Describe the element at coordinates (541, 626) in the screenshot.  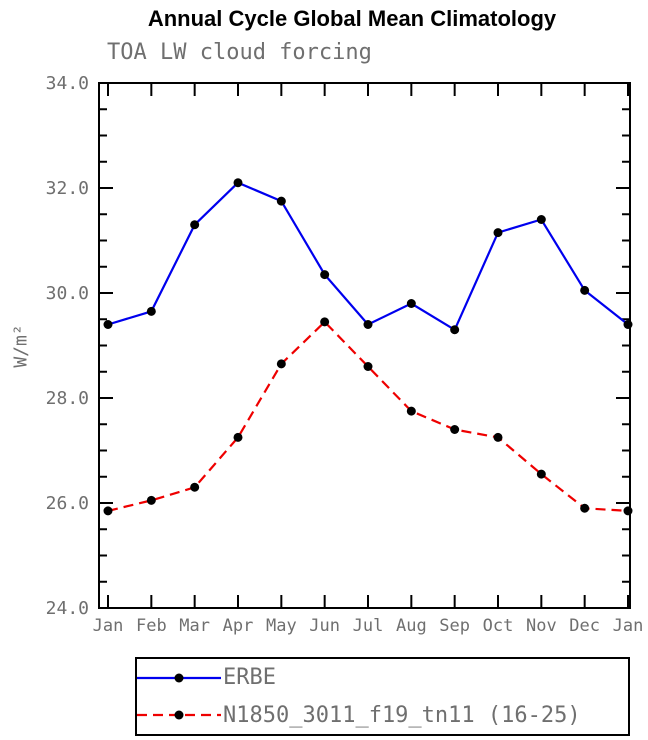
I see `x-tick-label: Nov` at that location.